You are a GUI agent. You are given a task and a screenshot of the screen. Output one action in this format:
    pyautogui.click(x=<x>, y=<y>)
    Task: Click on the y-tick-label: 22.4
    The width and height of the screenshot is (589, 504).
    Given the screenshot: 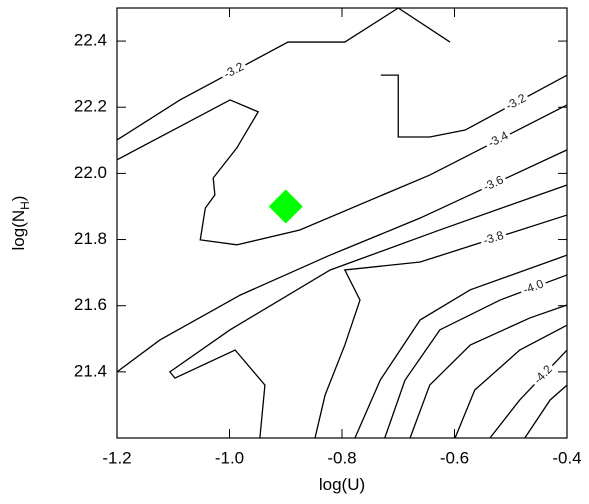 What is the action you would take?
    pyautogui.click(x=90, y=40)
    